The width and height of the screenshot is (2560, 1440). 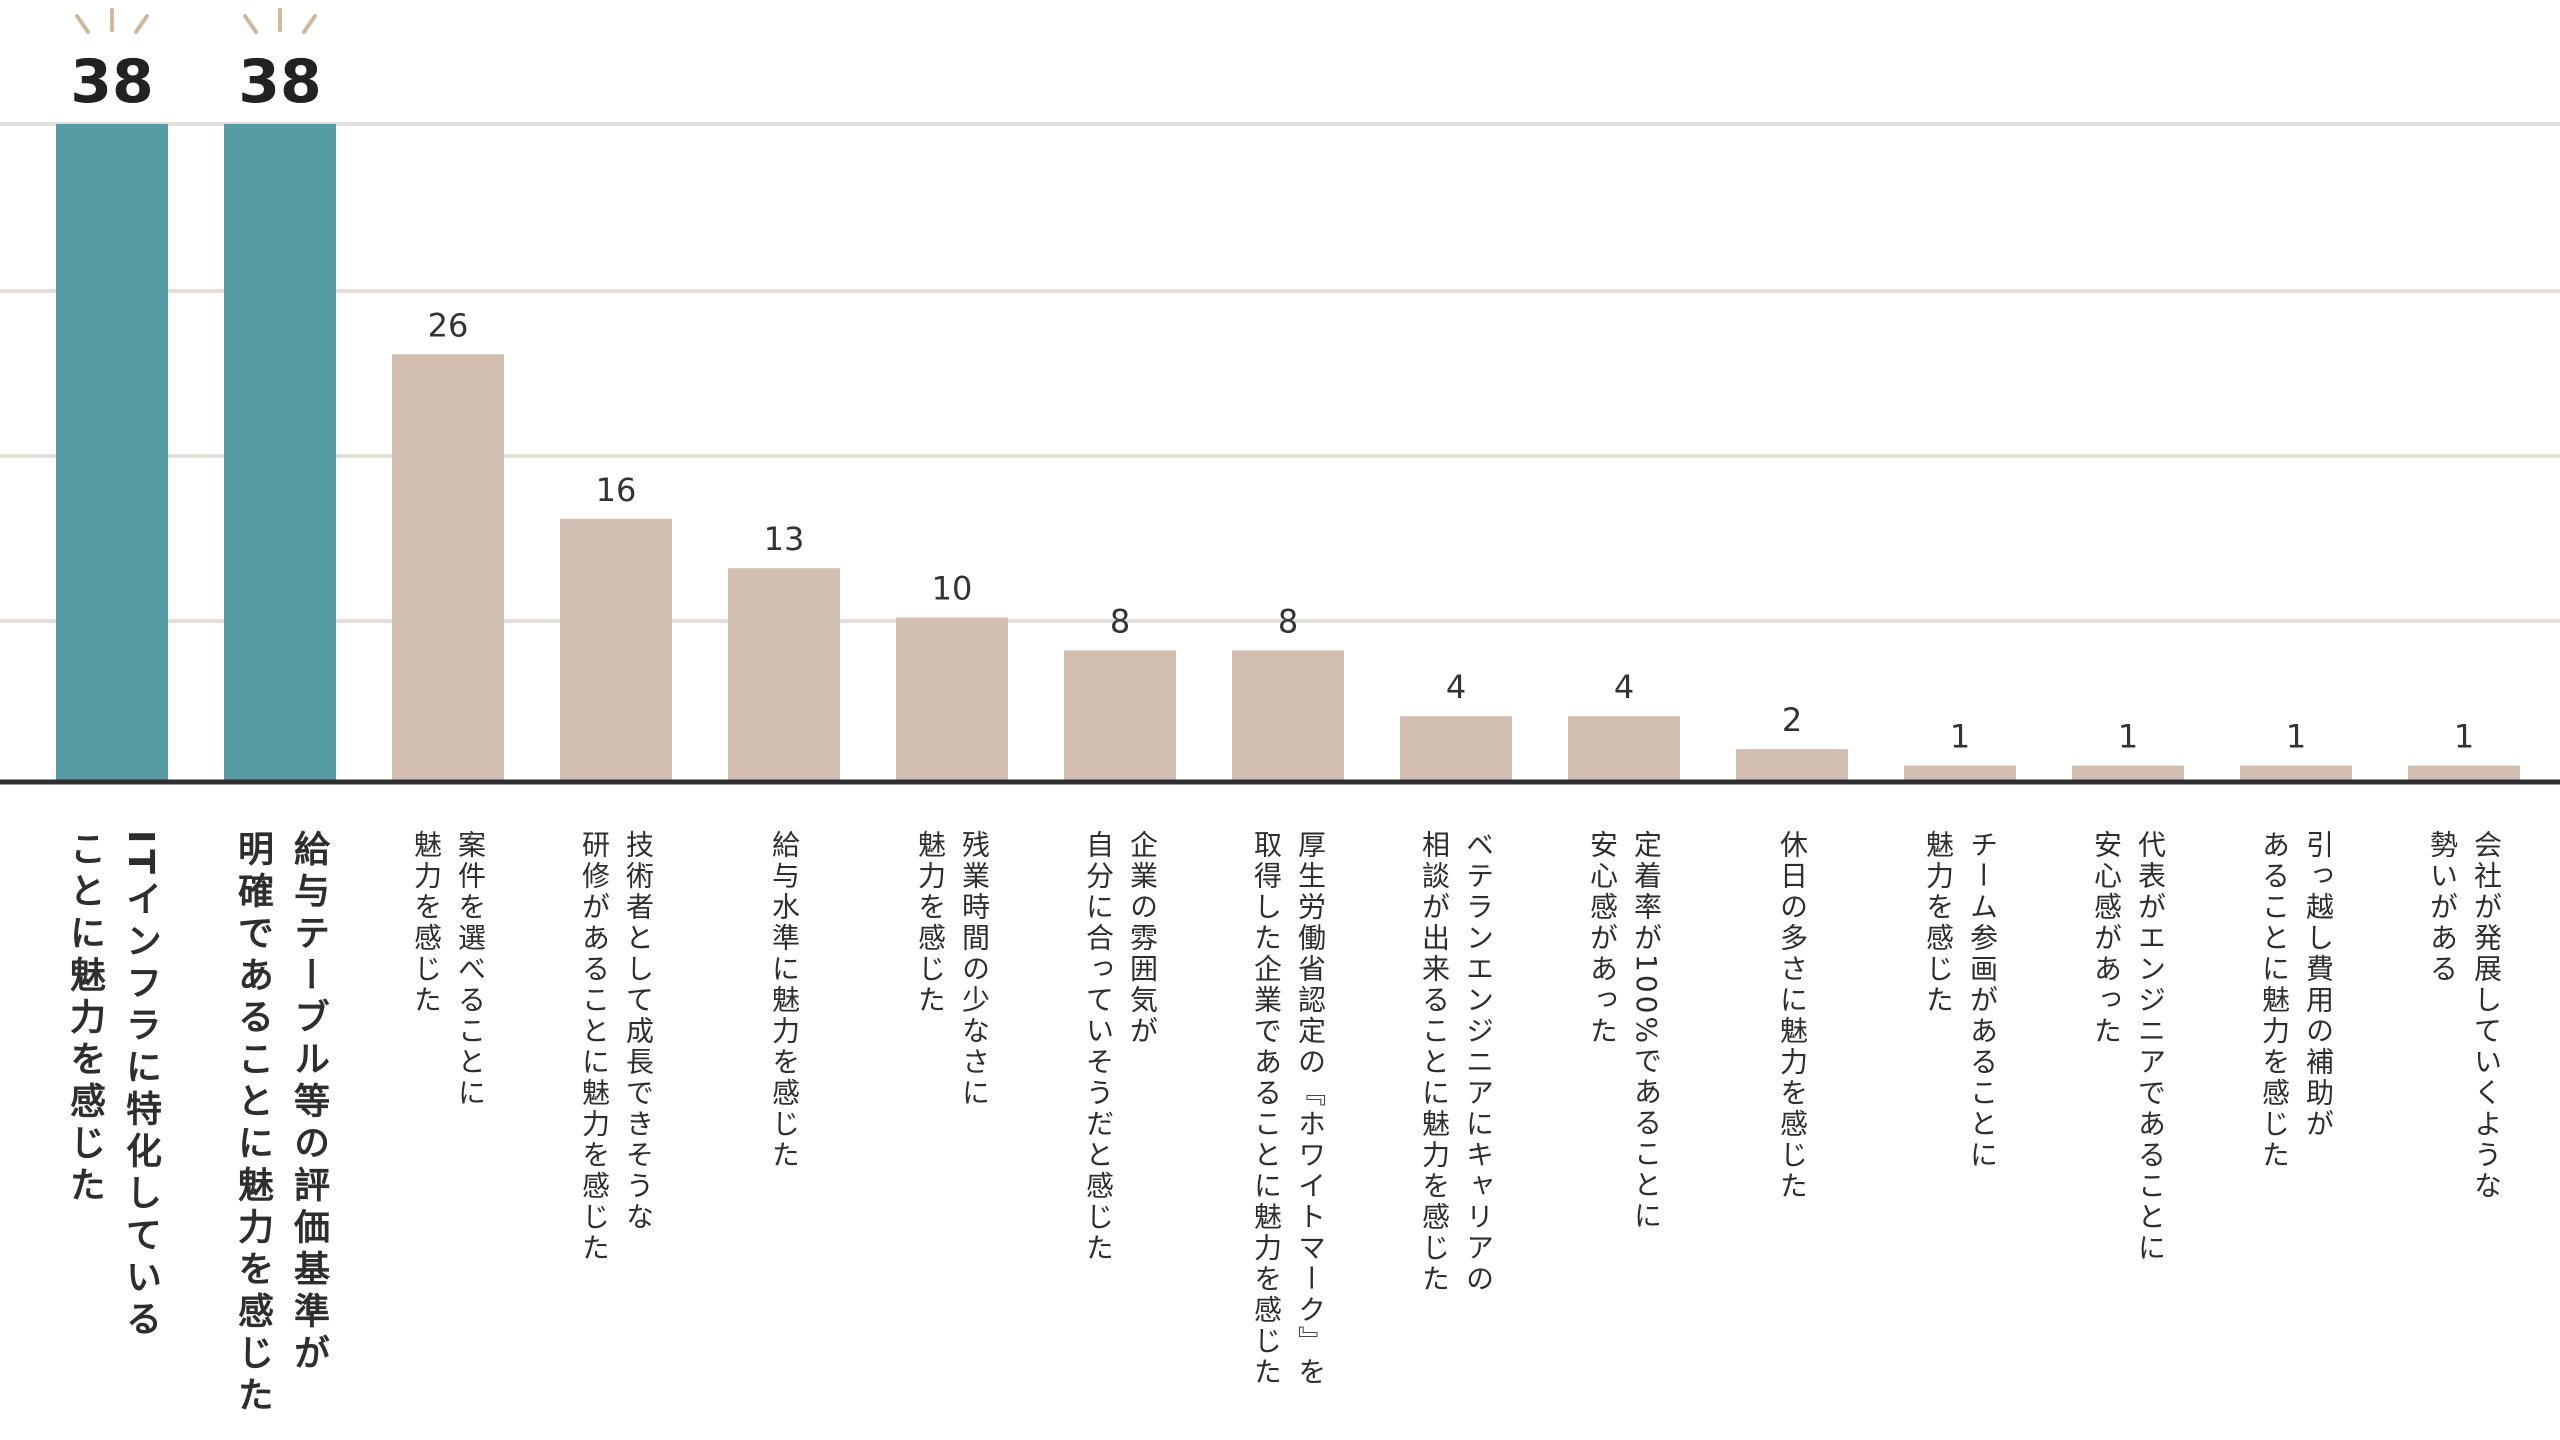 What do you see at coordinates (784, 1000) in the screenshot?
I see `category-label-5: 給与水準に魅力を感じた` at bounding box center [784, 1000].